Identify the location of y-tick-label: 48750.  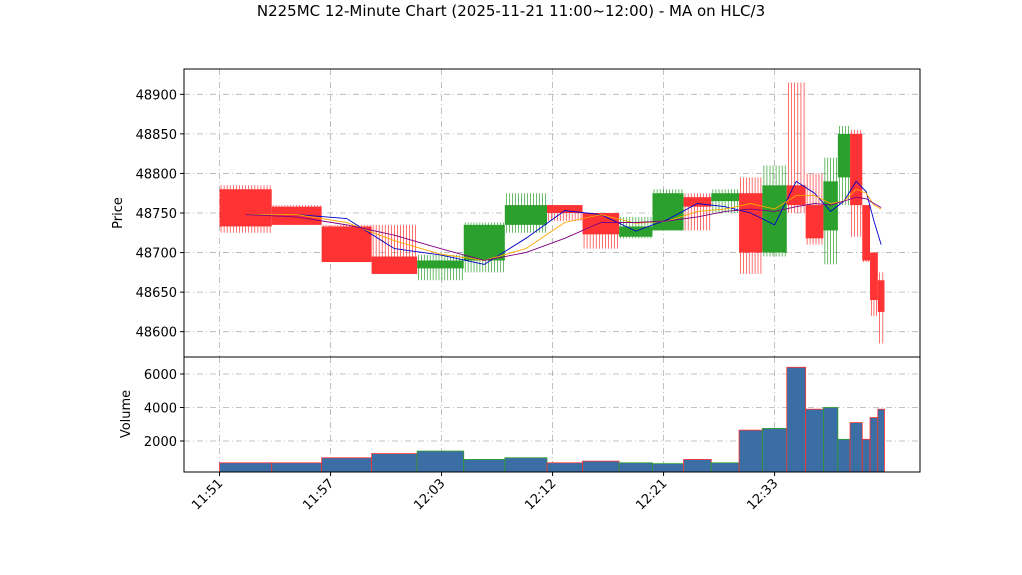
(156, 214).